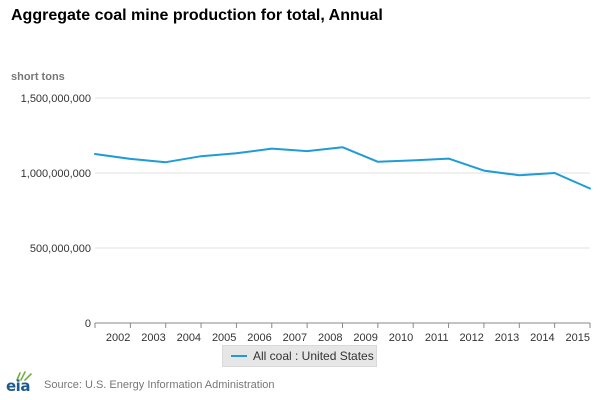 The image size is (600, 400). I want to click on y-tick-label: 500,000,000, so click(60, 249).